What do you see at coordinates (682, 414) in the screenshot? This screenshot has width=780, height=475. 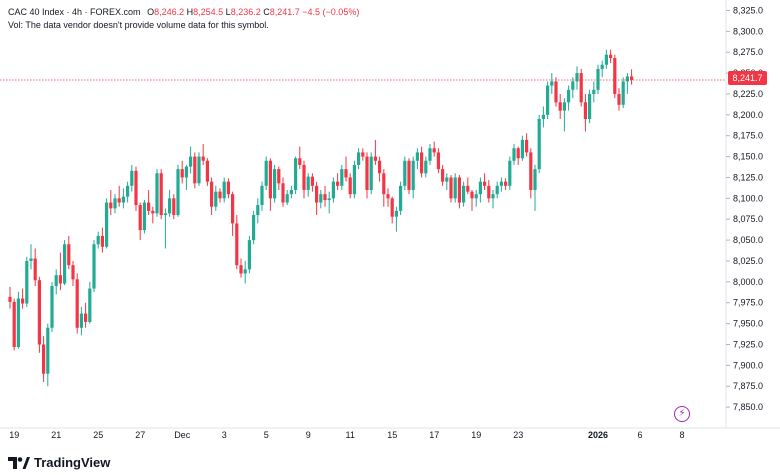 I see `lightning-event-icon: ⚡` at bounding box center [682, 414].